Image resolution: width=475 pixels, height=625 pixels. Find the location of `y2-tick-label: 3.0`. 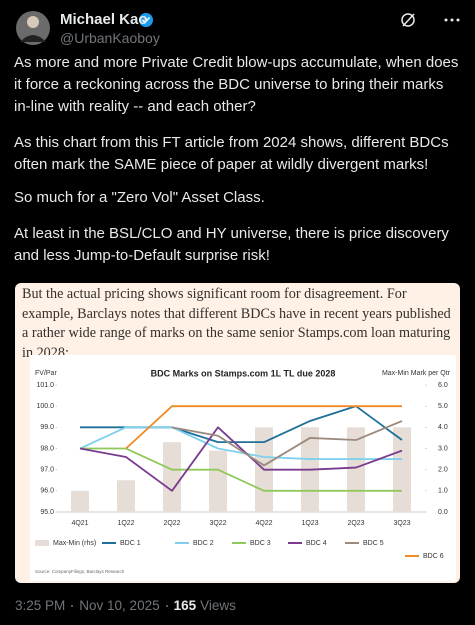

y2-tick-label: 3.0 is located at coordinates (443, 448).